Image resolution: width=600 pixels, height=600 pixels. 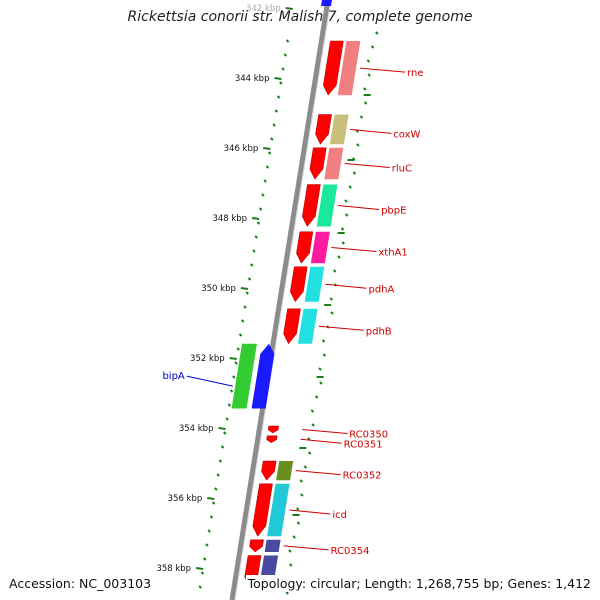 What do you see at coordinates (362, 476) in the screenshot?
I see `gene-label: RC0352` at bounding box center [362, 476].